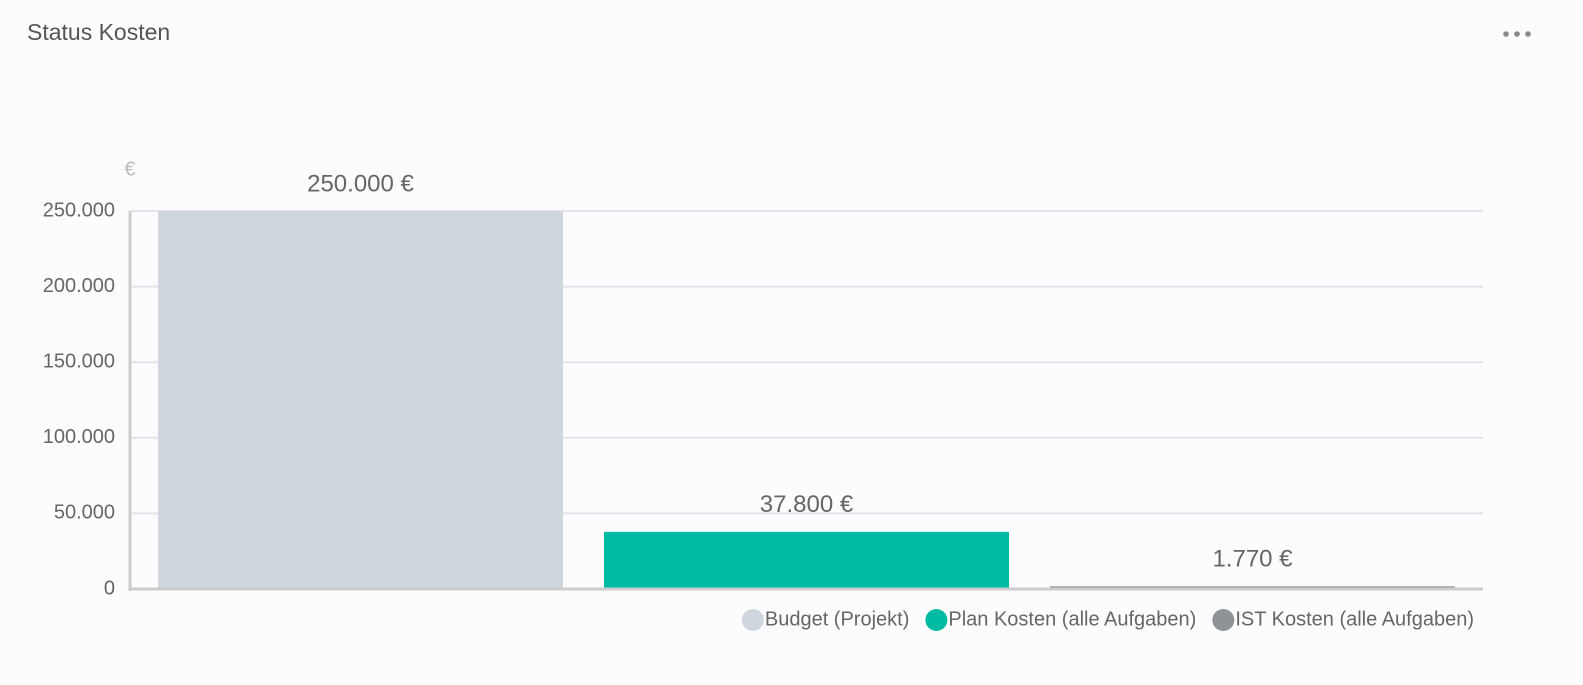 This screenshot has width=1583, height=685. What do you see at coordinates (79, 286) in the screenshot?
I see `y-tick-label: 200.000` at bounding box center [79, 286].